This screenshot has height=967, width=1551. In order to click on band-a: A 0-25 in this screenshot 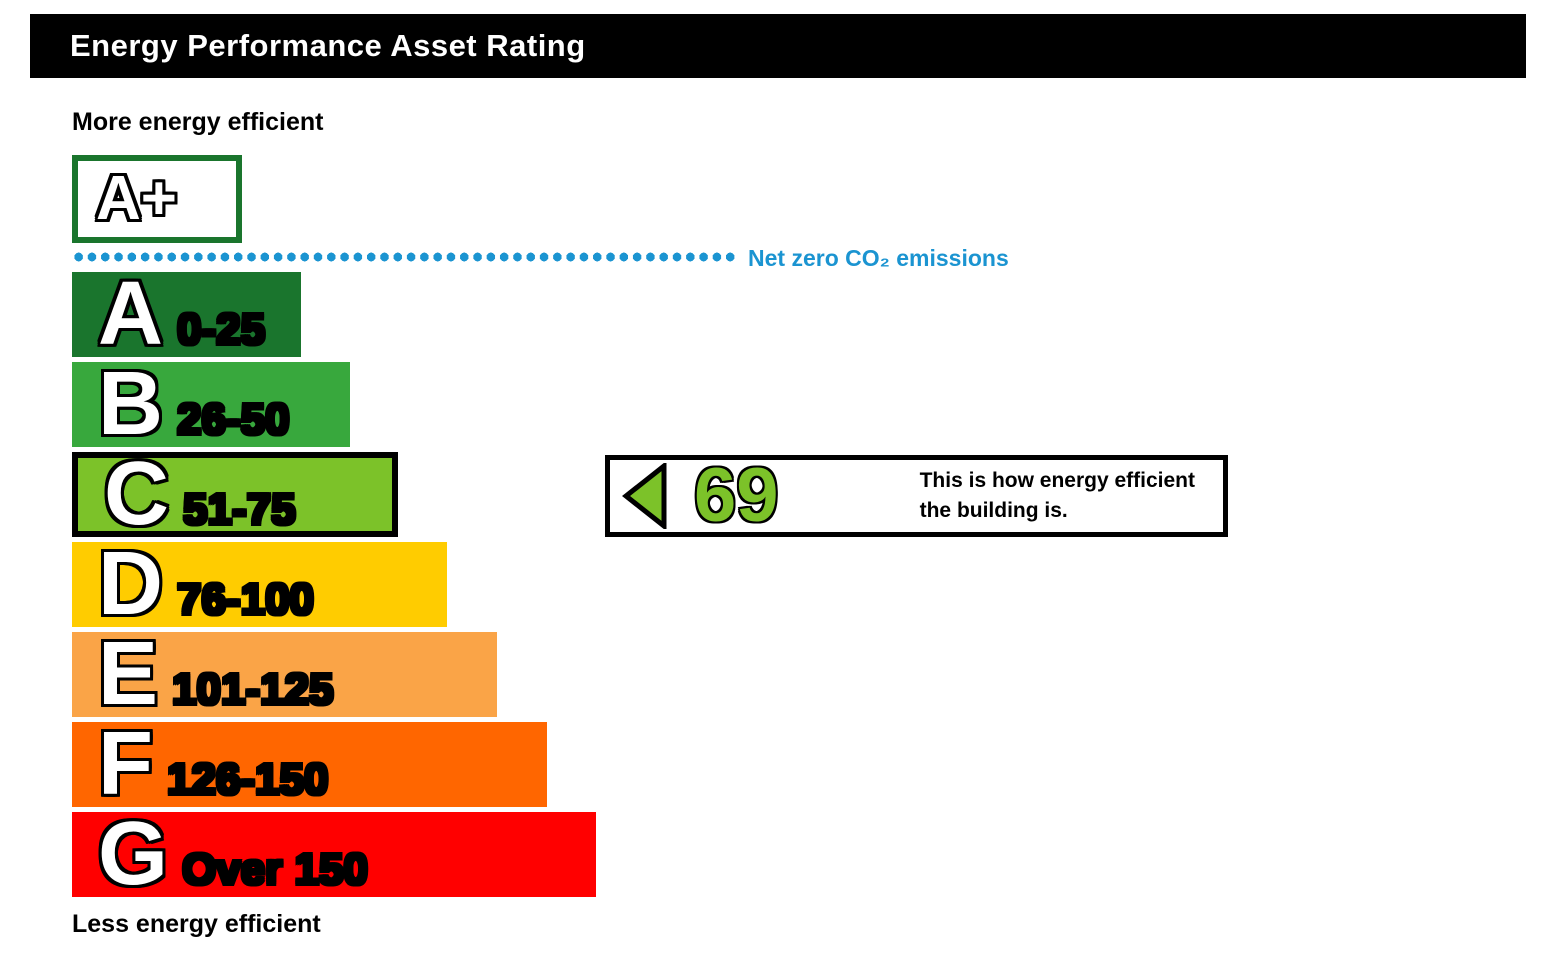, I will do `click(186, 314)`.